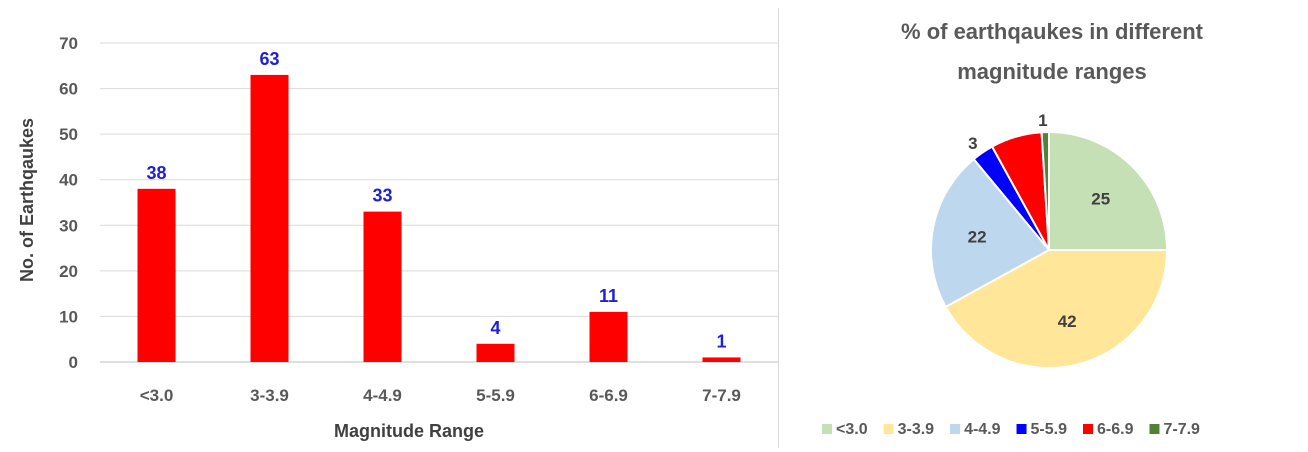 The image size is (1308, 452). What do you see at coordinates (27, 200) in the screenshot?
I see `y-axis-title: No. of Earthqaukes` at bounding box center [27, 200].